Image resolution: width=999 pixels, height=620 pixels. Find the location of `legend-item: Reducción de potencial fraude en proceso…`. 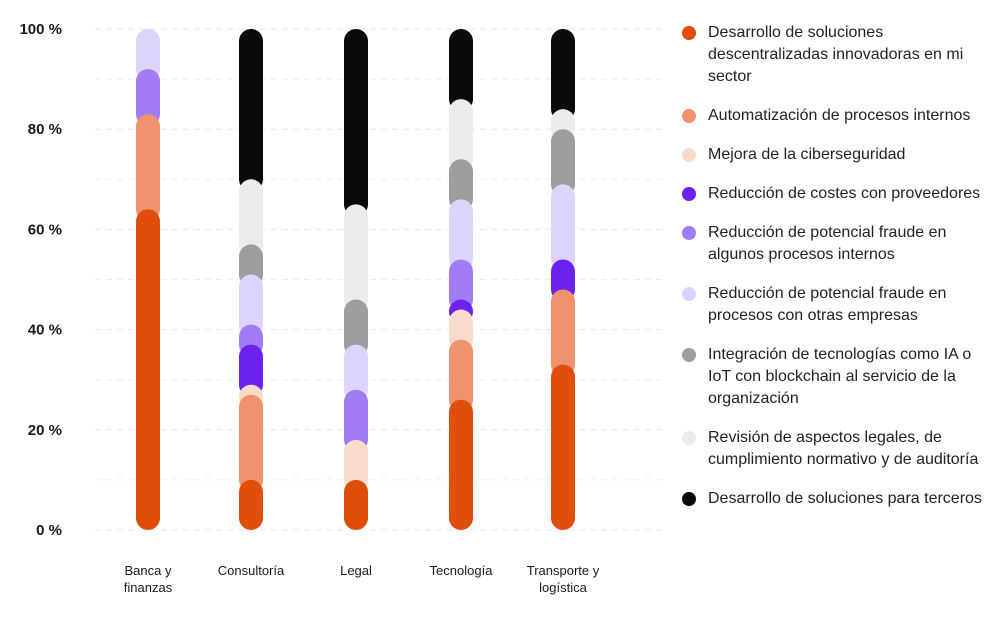

legend-item: Reducción de potencial fraude en proceso… is located at coordinates (838, 305).